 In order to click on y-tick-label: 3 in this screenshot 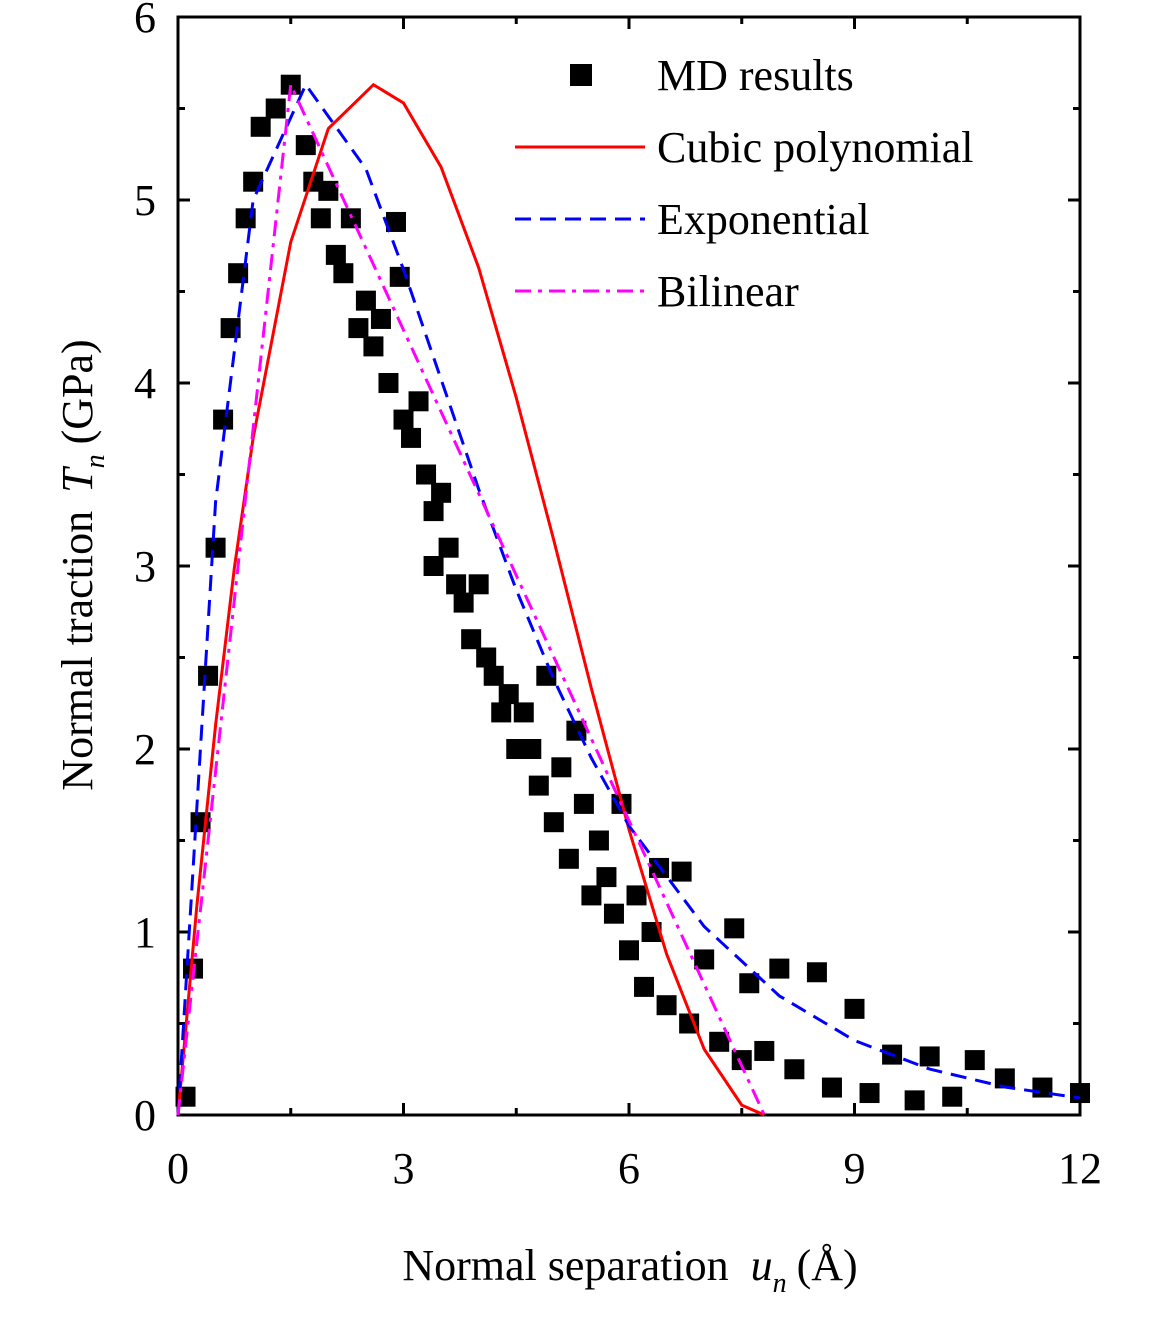, I will do `click(145, 566)`.